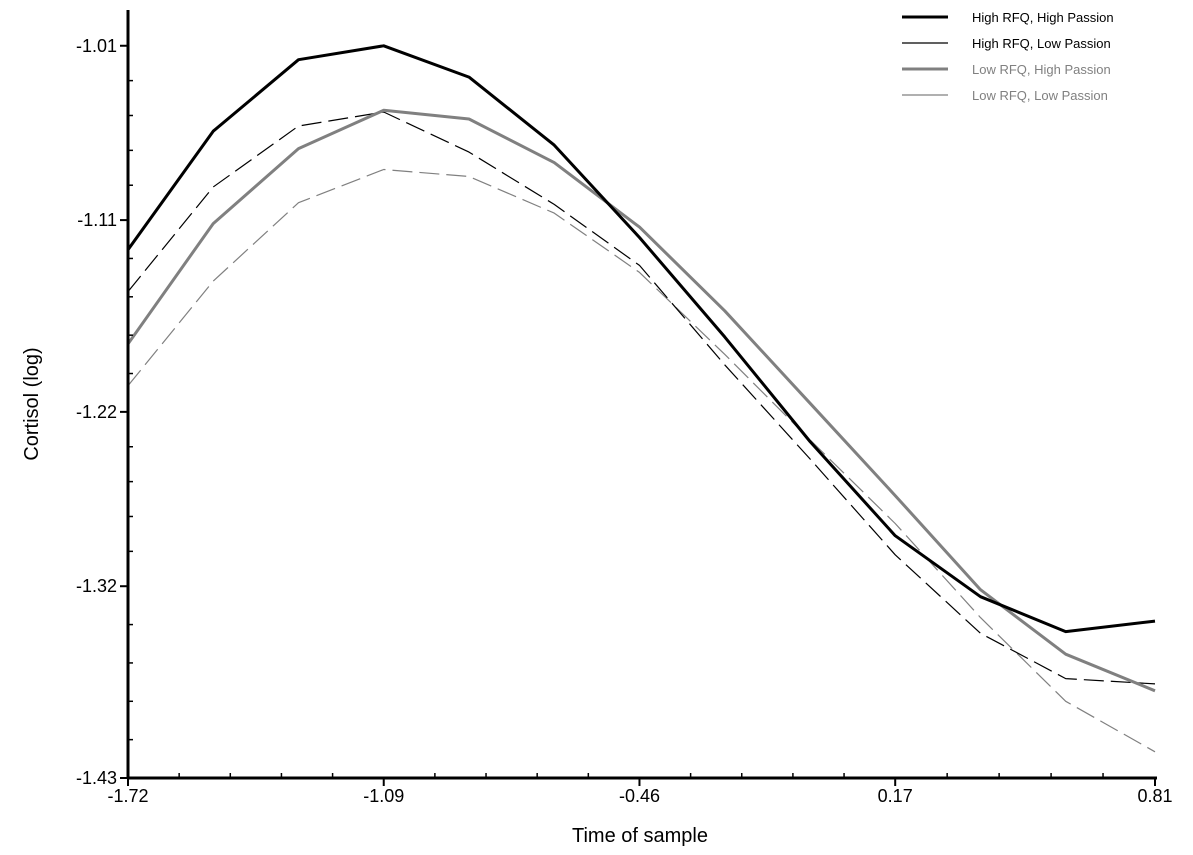 This screenshot has height=855, width=1193. I want to click on legend-label-4: Low RFQ, Low Passion, so click(1040, 95).